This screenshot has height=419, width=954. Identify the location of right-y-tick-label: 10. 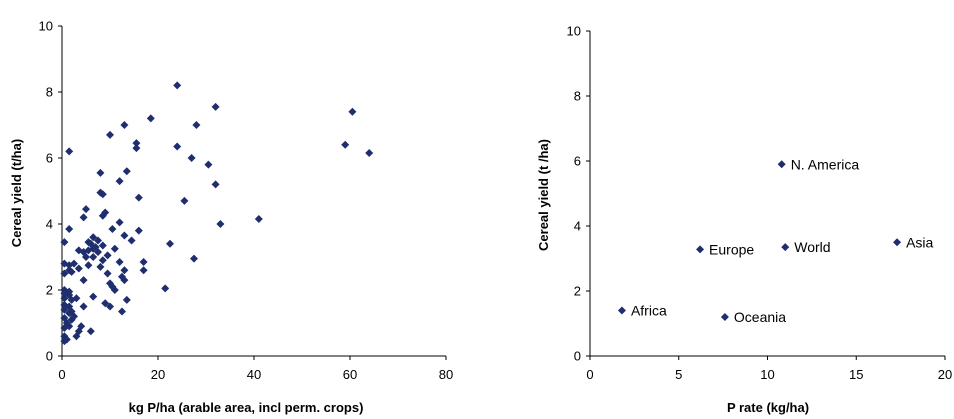
(574, 31).